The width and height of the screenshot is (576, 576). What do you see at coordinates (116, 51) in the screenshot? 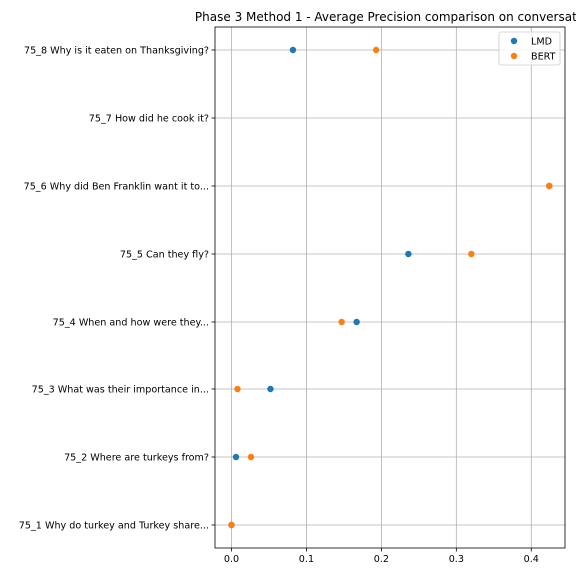
I see `y-tick-label-7: 75_8 Why is it eaten on Thanksgiving?` at bounding box center [116, 51].